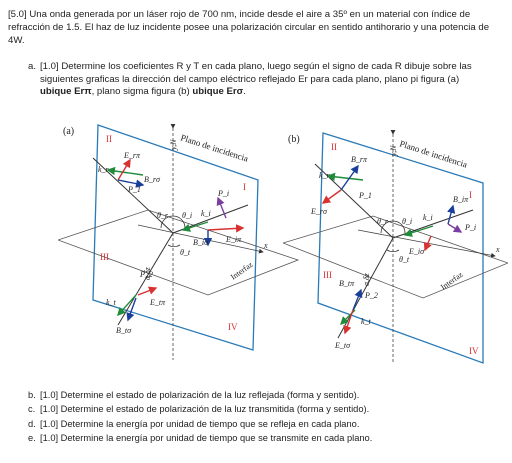 This screenshot has height=463, width=512. I want to click on question-a-number: a., so click(32, 66).